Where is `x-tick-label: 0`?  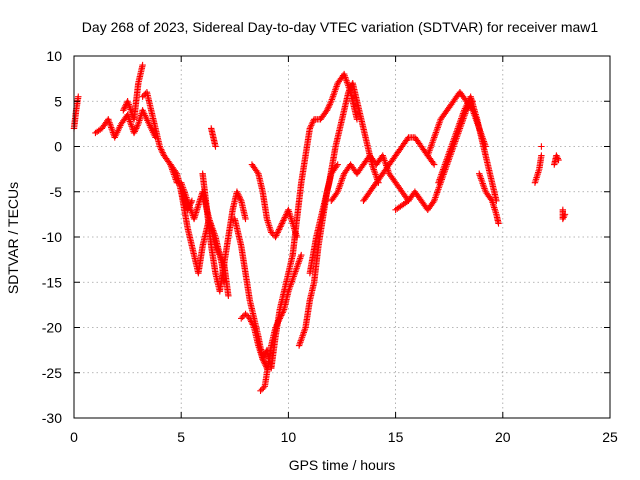 x-tick-label: 0 is located at coordinates (74, 437).